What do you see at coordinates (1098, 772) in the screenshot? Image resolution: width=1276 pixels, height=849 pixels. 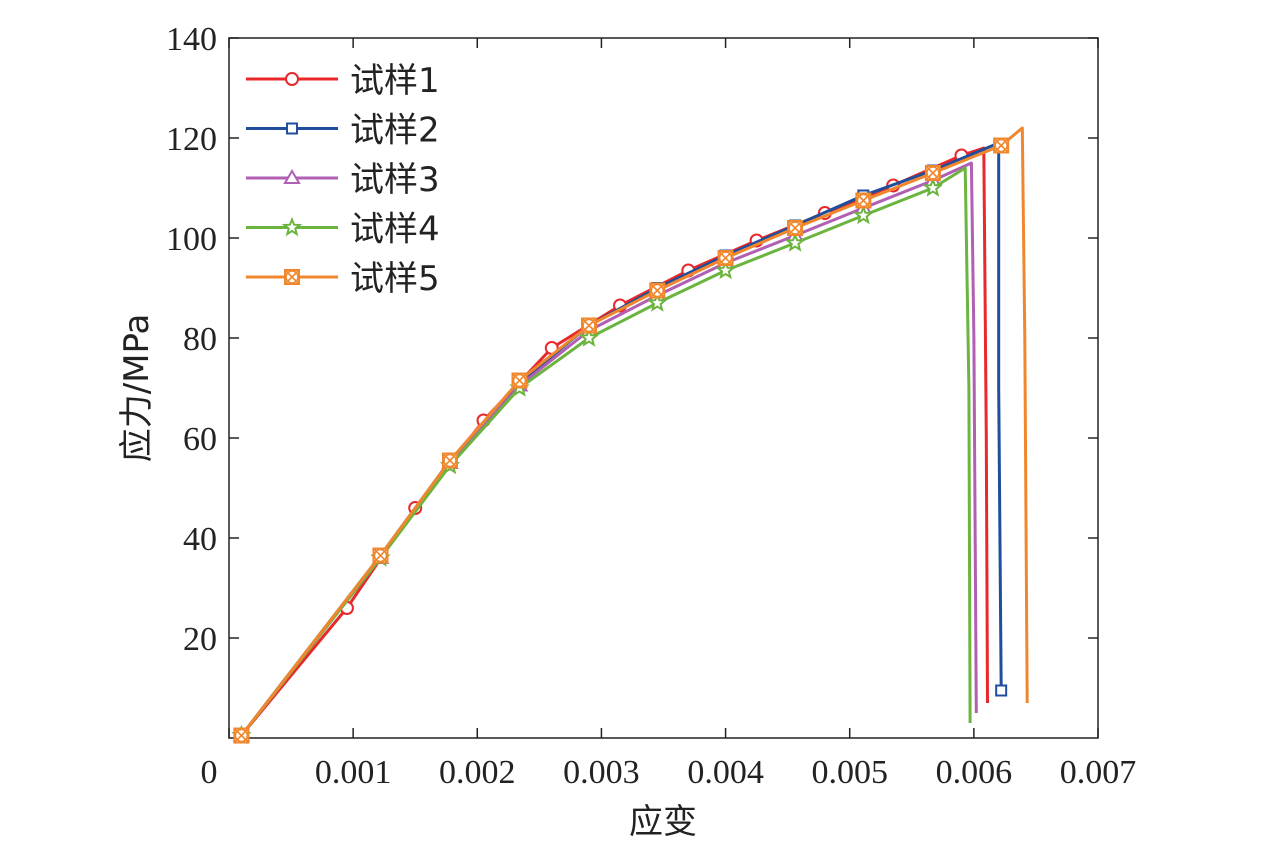 I see `x-tick-label: 0.007` at bounding box center [1098, 772].